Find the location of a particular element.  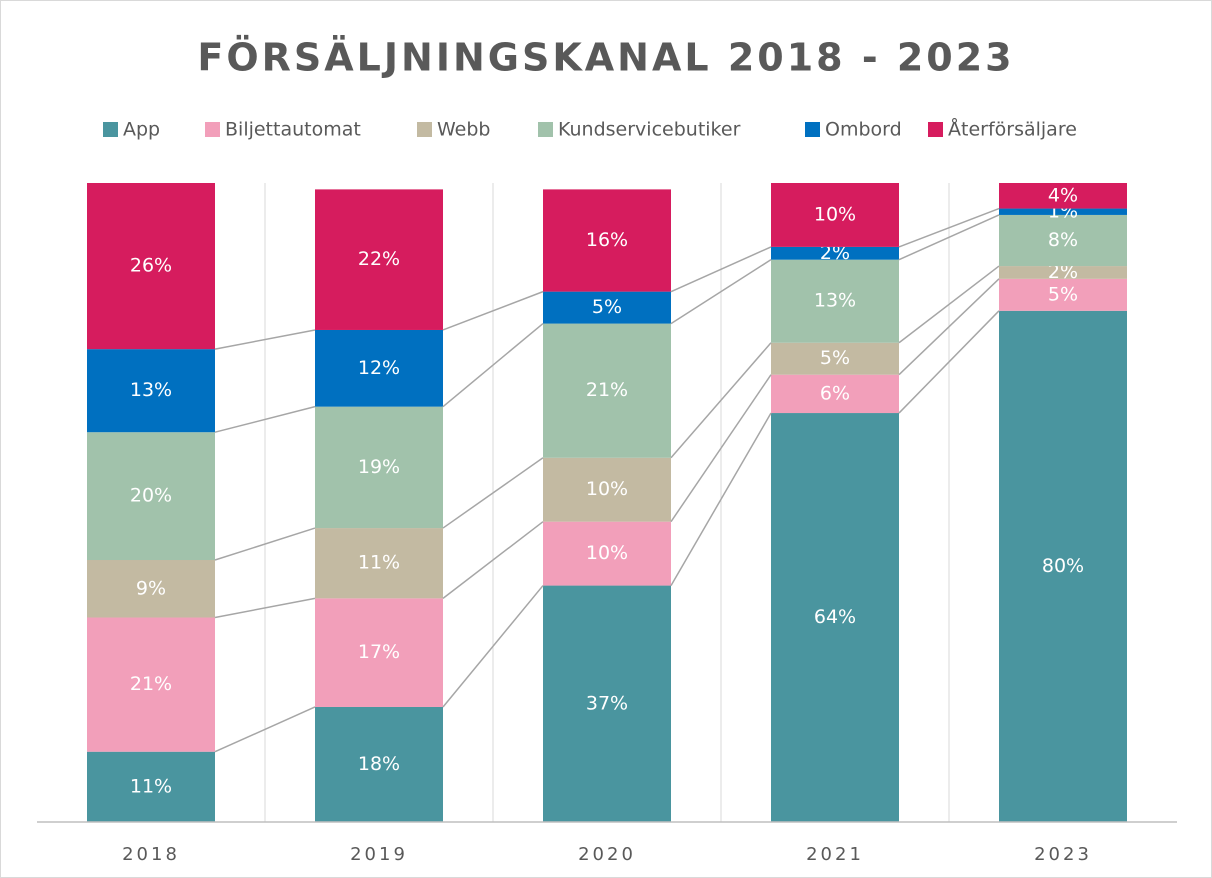

data-label: 22% is located at coordinates (379, 259).